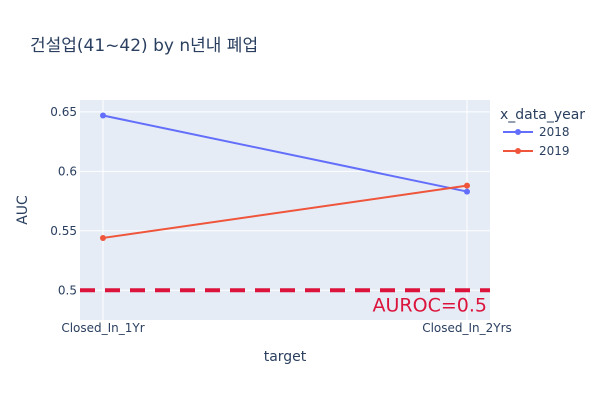  What do you see at coordinates (67, 171) in the screenshot?
I see `y-tick-label: 0.6` at bounding box center [67, 171].